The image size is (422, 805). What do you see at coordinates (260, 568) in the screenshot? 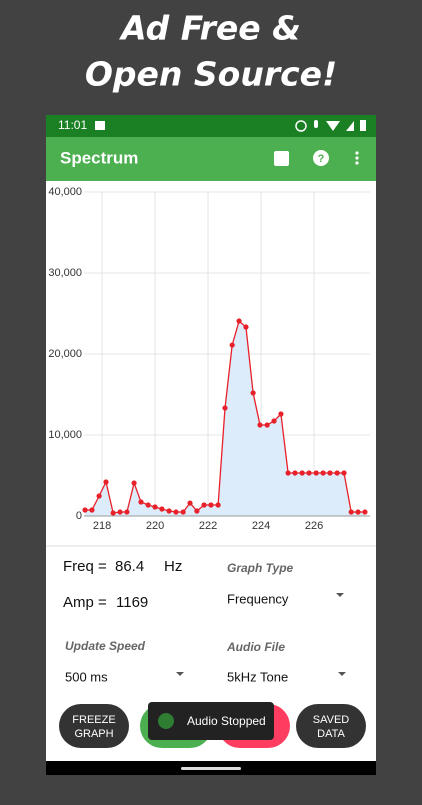
I see `graph-type-label: Graph Type` at bounding box center [260, 568].